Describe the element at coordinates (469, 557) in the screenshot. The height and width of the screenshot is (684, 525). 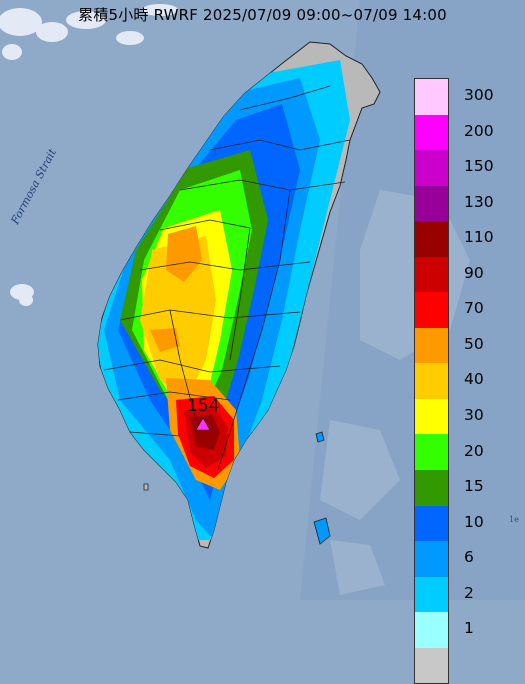
I see `legend-label: 6` at that location.